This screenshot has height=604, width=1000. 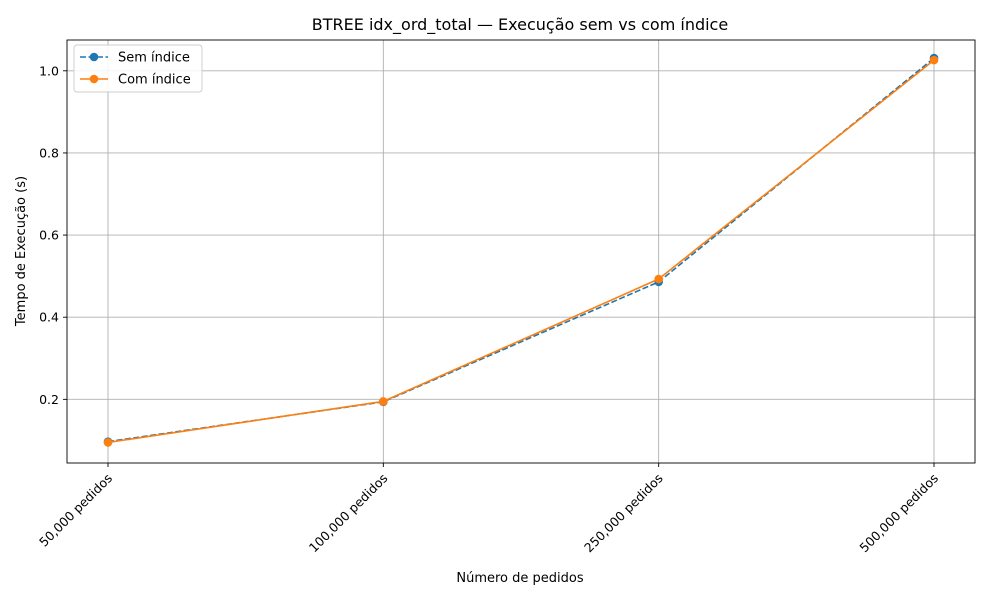 I want to click on y-tick-label: 0.6, so click(x=49, y=235).